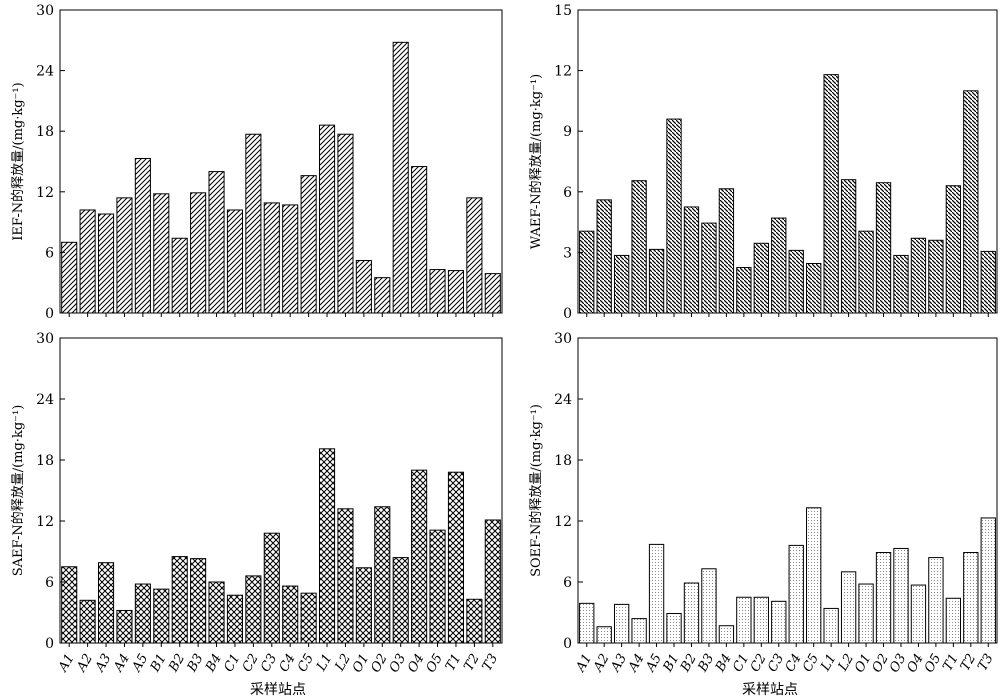 The width and height of the screenshot is (1000, 700). I want to click on y-axis-title: WAEF-N的释放量/(mg·kg⁻¹), so click(536, 161).